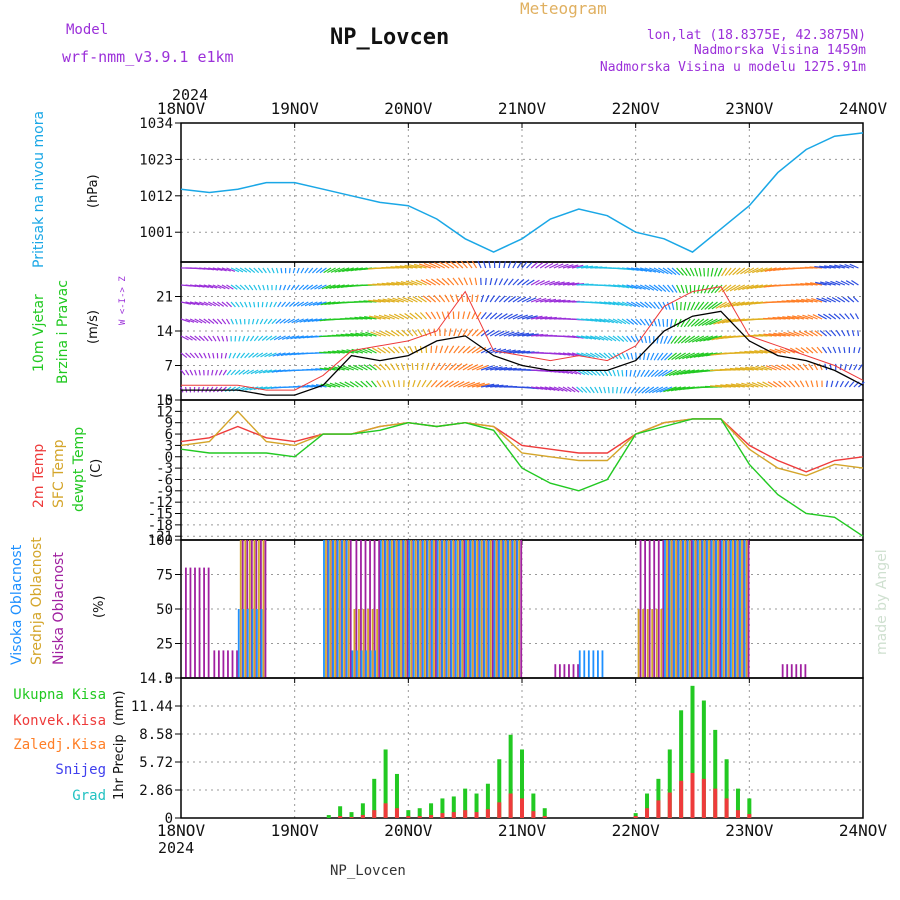  What do you see at coordinates (164, 298) in the screenshot?
I see `y-tick-label: 21` at bounding box center [164, 298].